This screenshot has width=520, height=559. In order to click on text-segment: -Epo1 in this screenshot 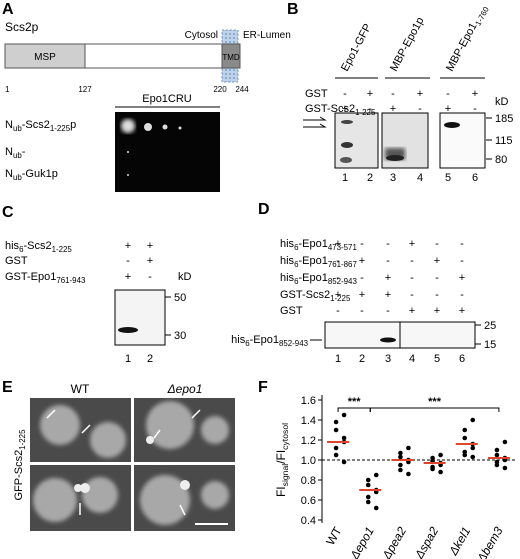, I will do `click(312, 278)`.